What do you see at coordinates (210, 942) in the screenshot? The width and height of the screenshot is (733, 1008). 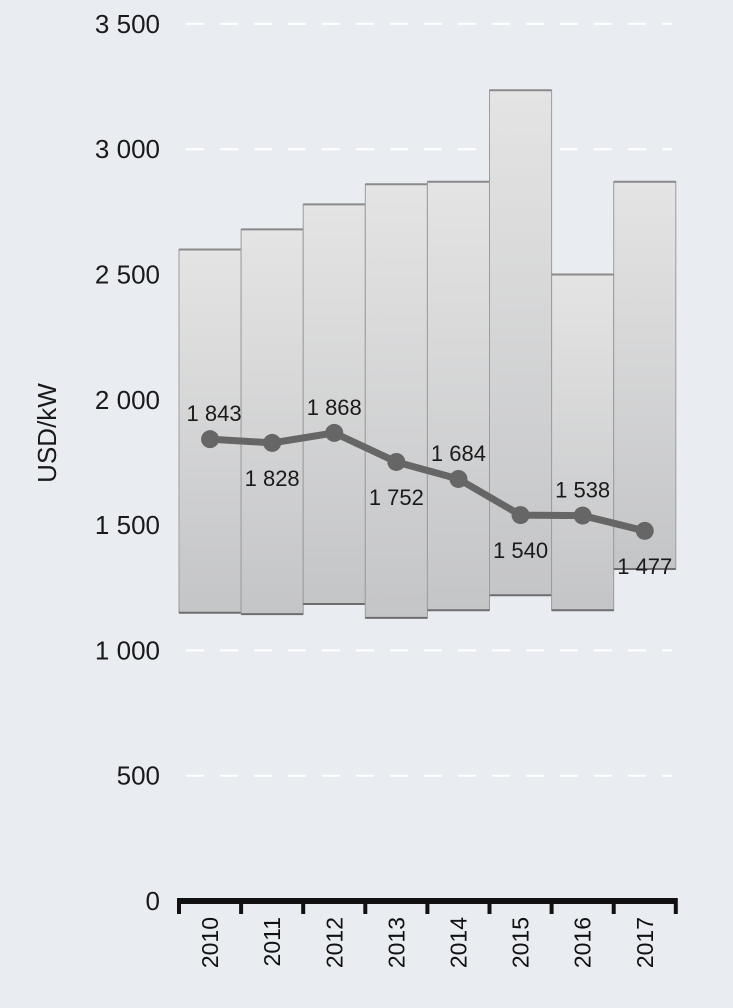 I see `x-tick-label: 2010` at bounding box center [210, 942].